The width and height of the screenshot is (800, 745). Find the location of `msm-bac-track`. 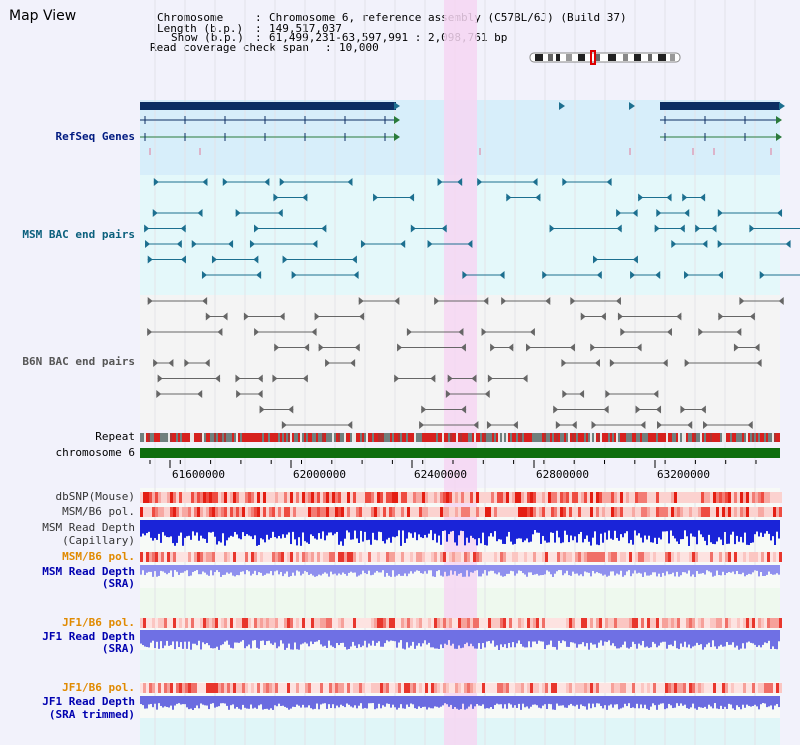

msm-bac-track is located at coordinates (472, 228).